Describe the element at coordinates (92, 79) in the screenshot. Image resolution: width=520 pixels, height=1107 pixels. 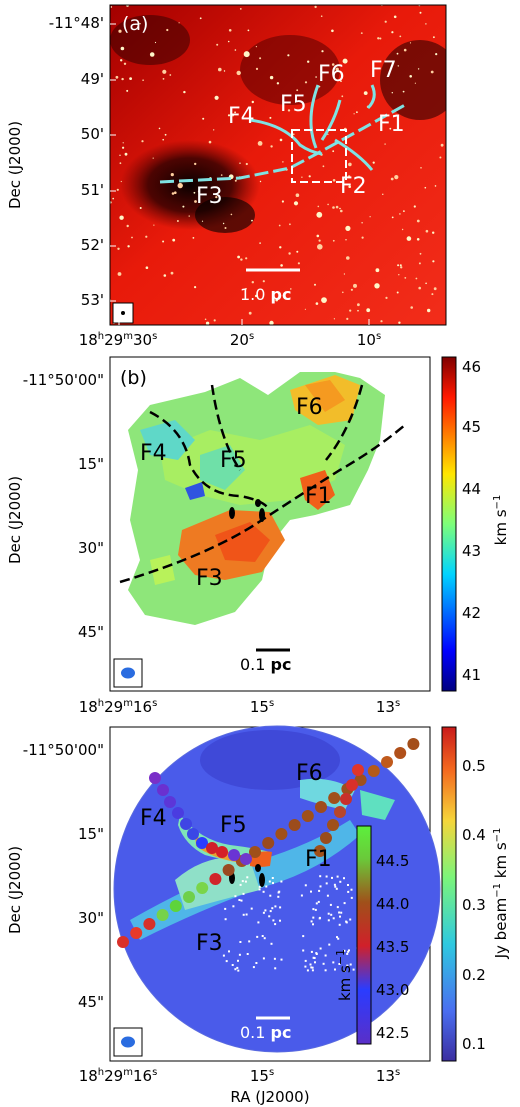
I see `tick-a-dec-1: 49'` at that location.